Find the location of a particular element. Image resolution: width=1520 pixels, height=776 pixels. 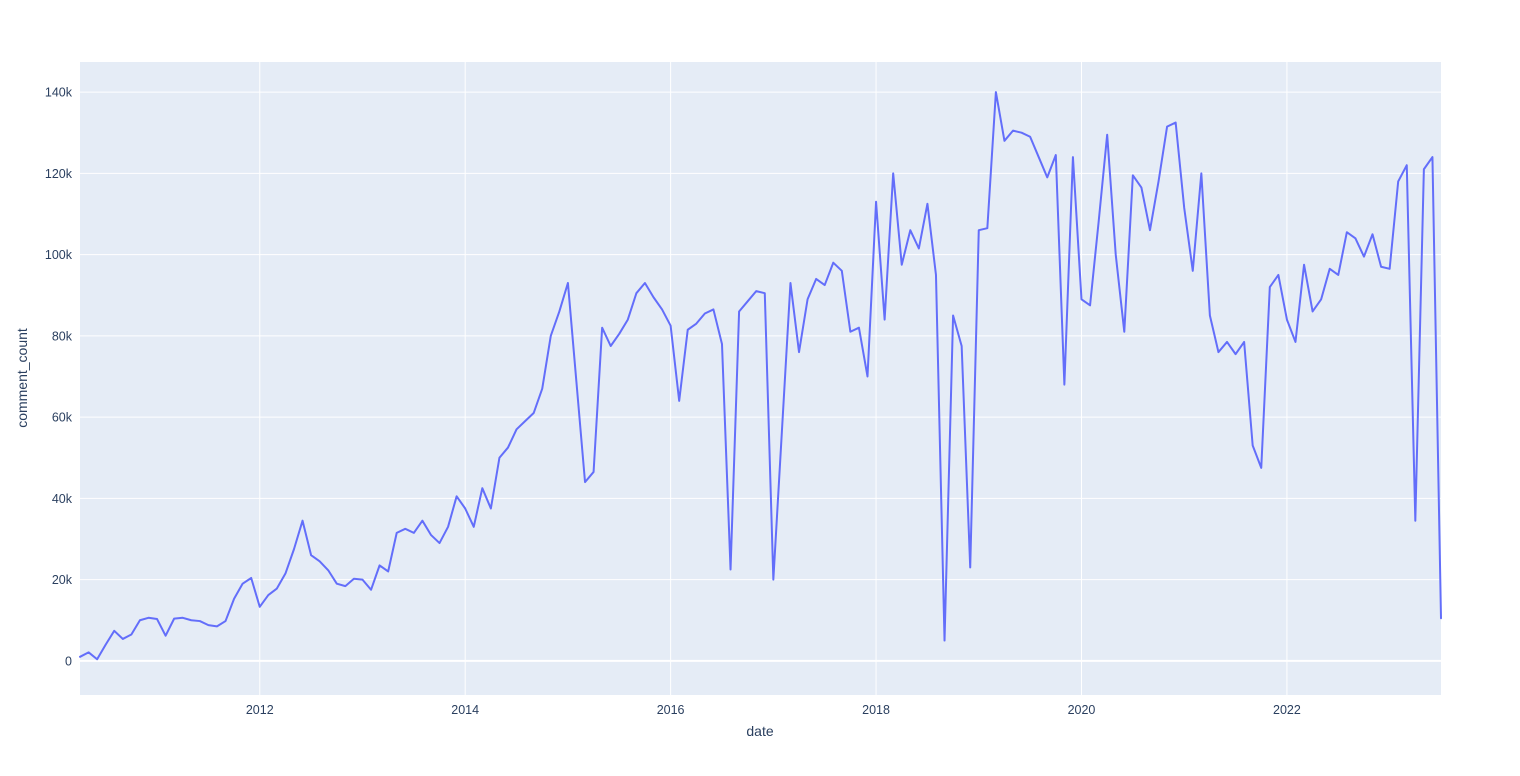

y-tick-label: 60k is located at coordinates (62, 418).